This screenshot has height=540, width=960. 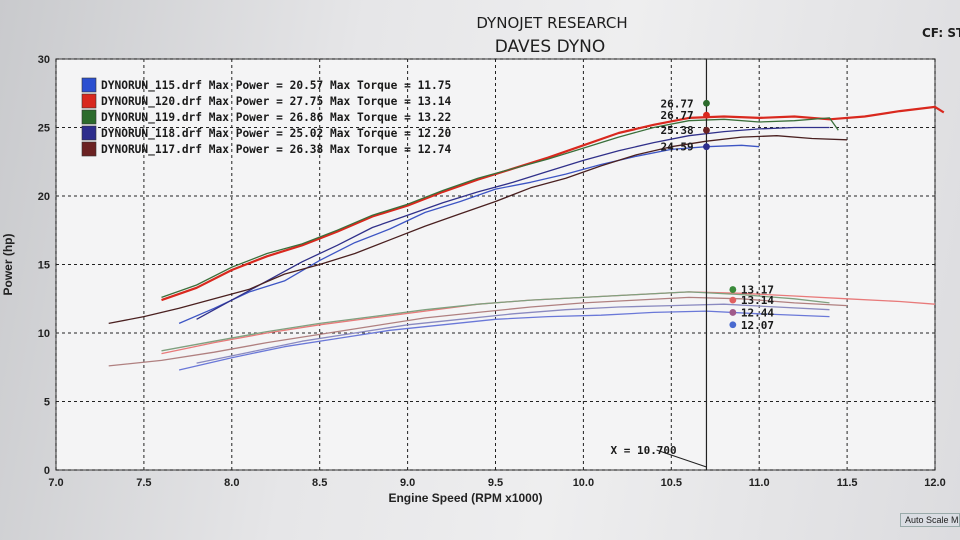 I want to click on y-tick-label: 5, so click(x=47, y=403).